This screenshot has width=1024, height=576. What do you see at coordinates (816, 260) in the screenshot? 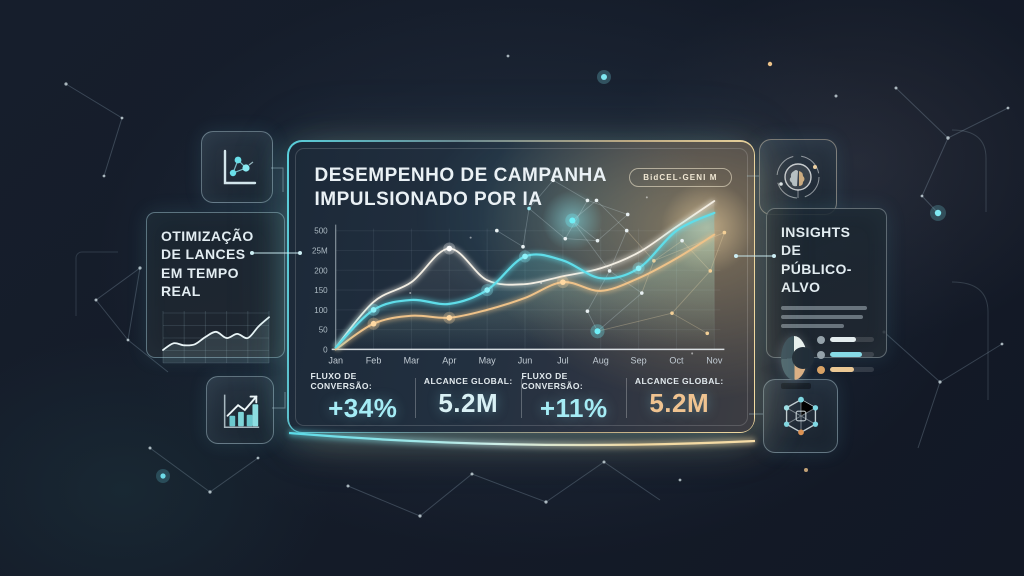
I see `right-panel-title: INSIGHTS DE PÚBLICO-ALVO` at bounding box center [816, 260].